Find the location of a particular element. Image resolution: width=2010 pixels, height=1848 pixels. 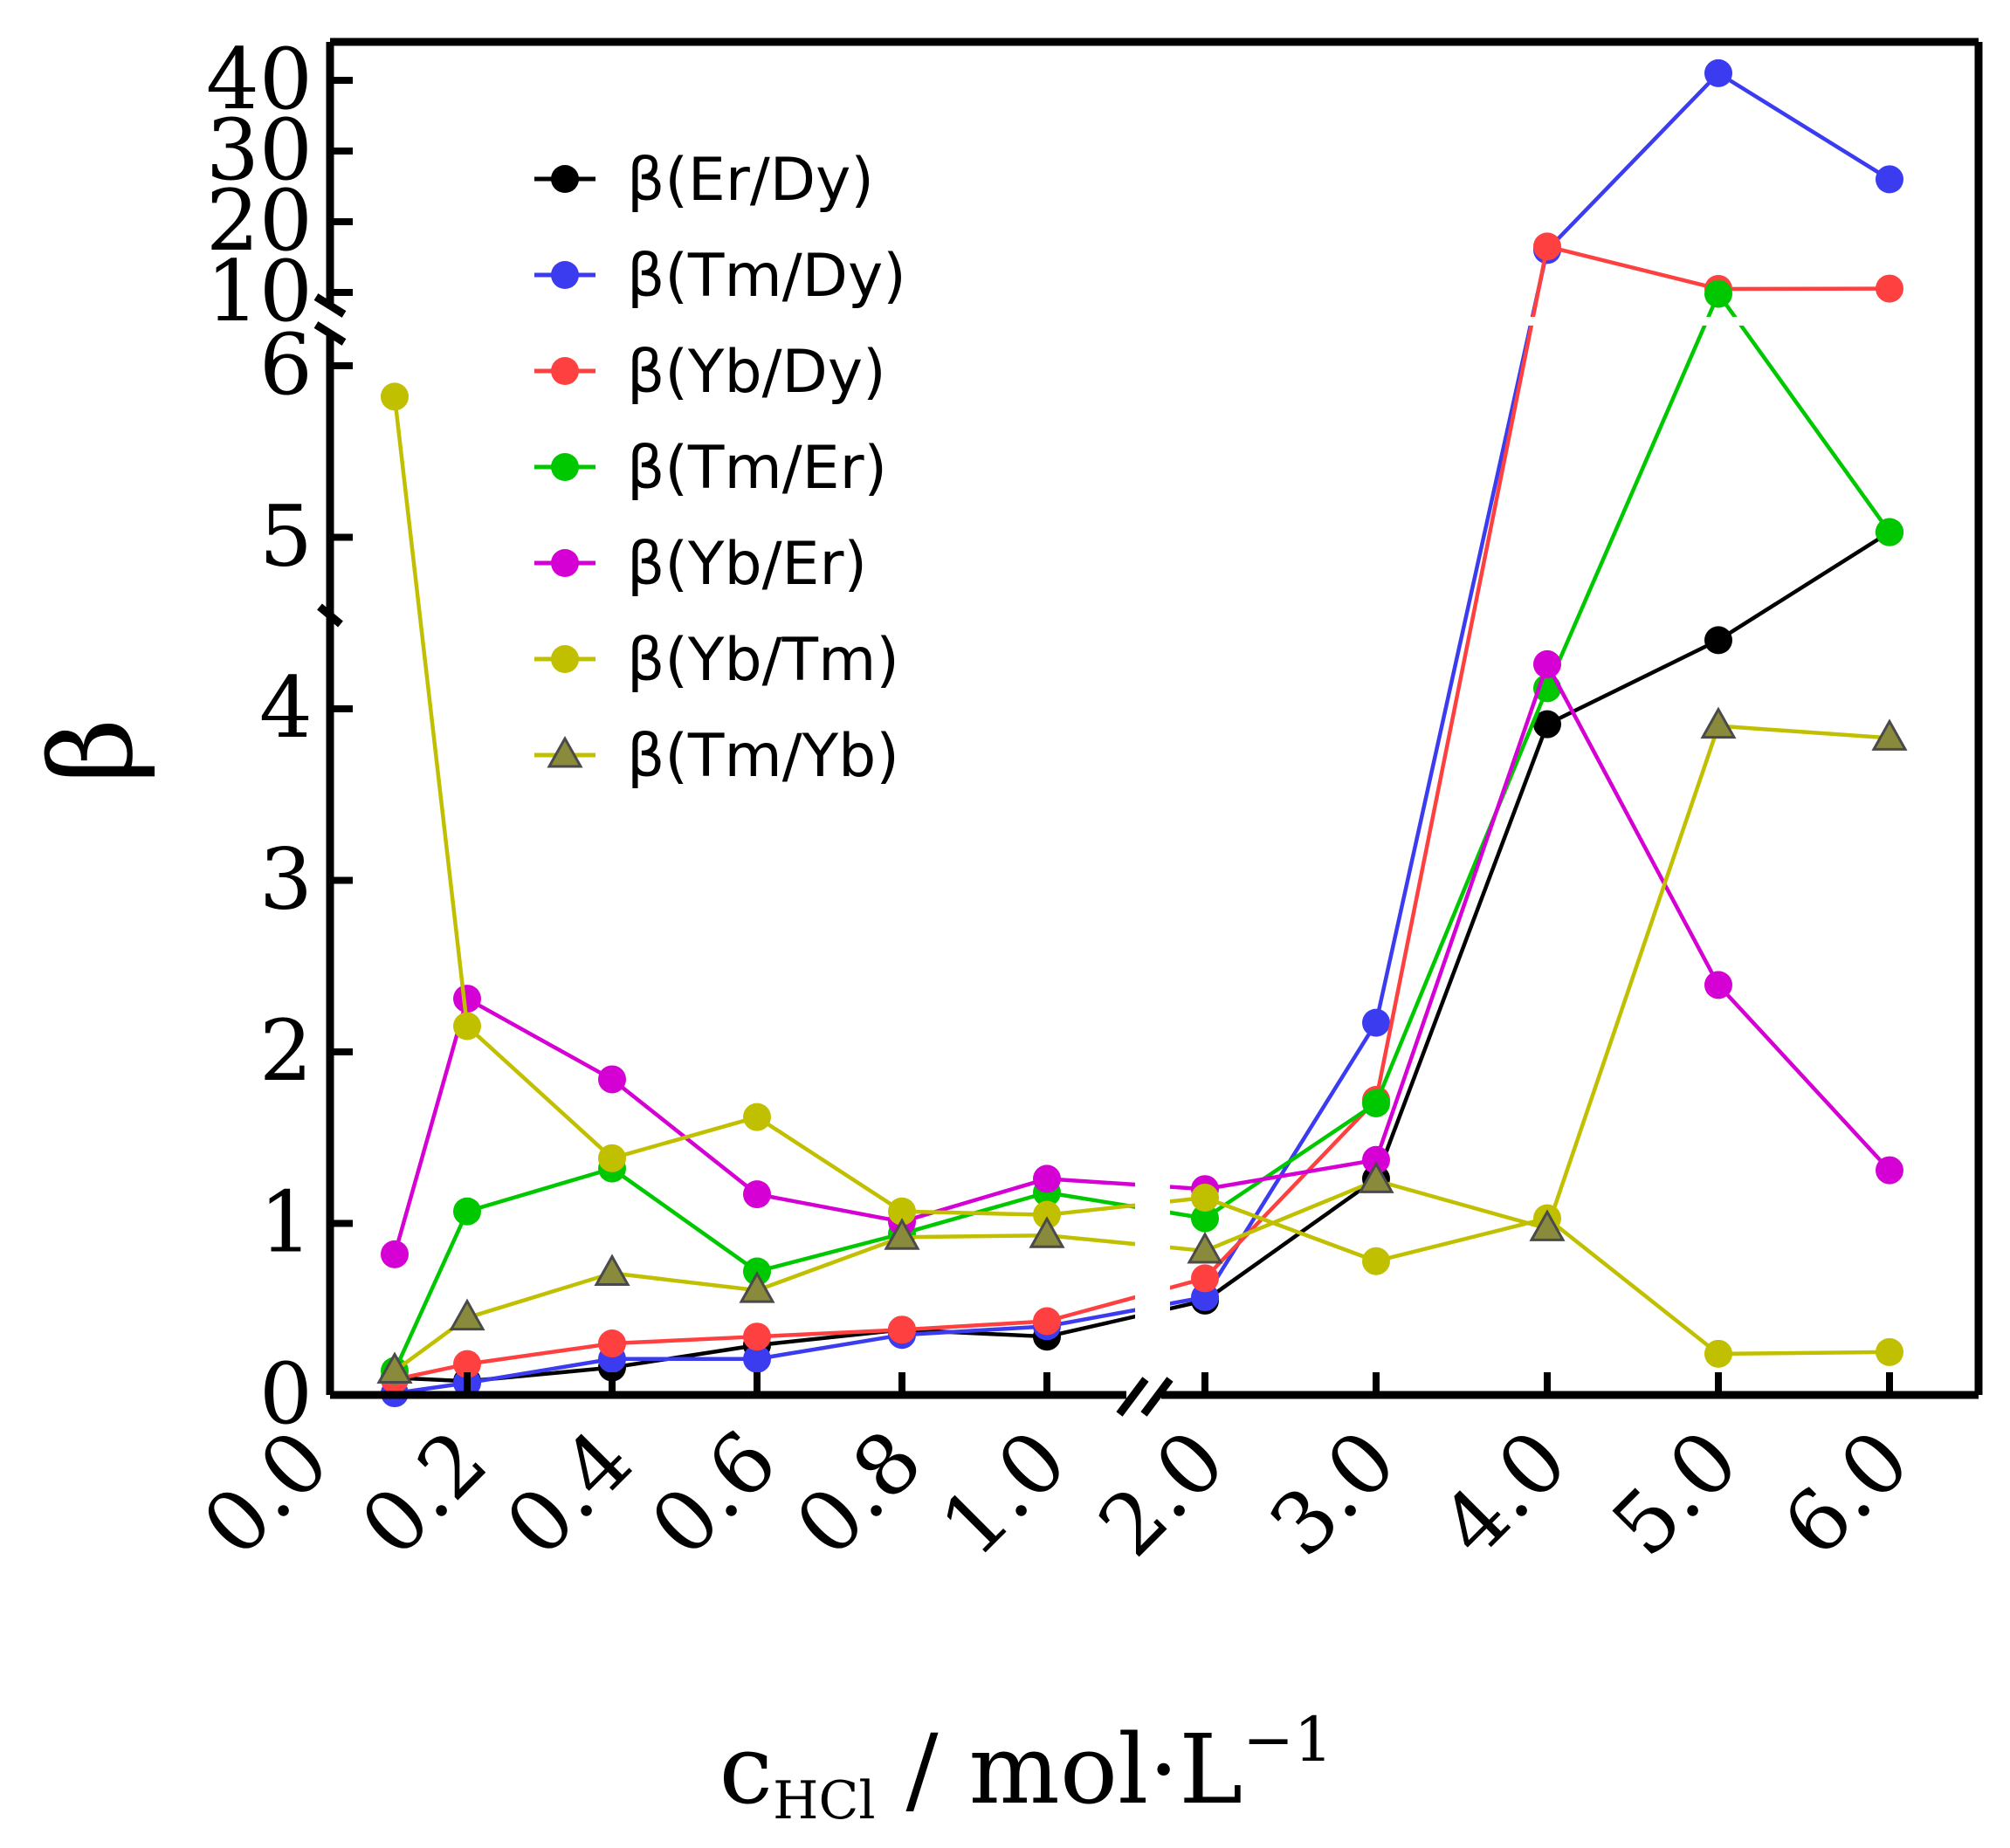

legend-label: β(Yb/Tm) is located at coordinates (763, 661).